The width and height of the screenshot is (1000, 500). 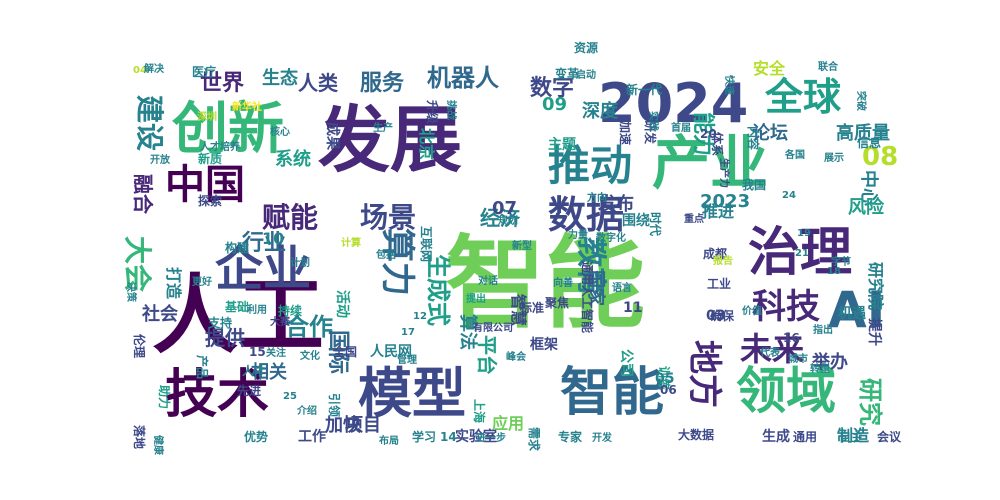 I want to click on cloud-word: 落地, so click(x=139, y=437).